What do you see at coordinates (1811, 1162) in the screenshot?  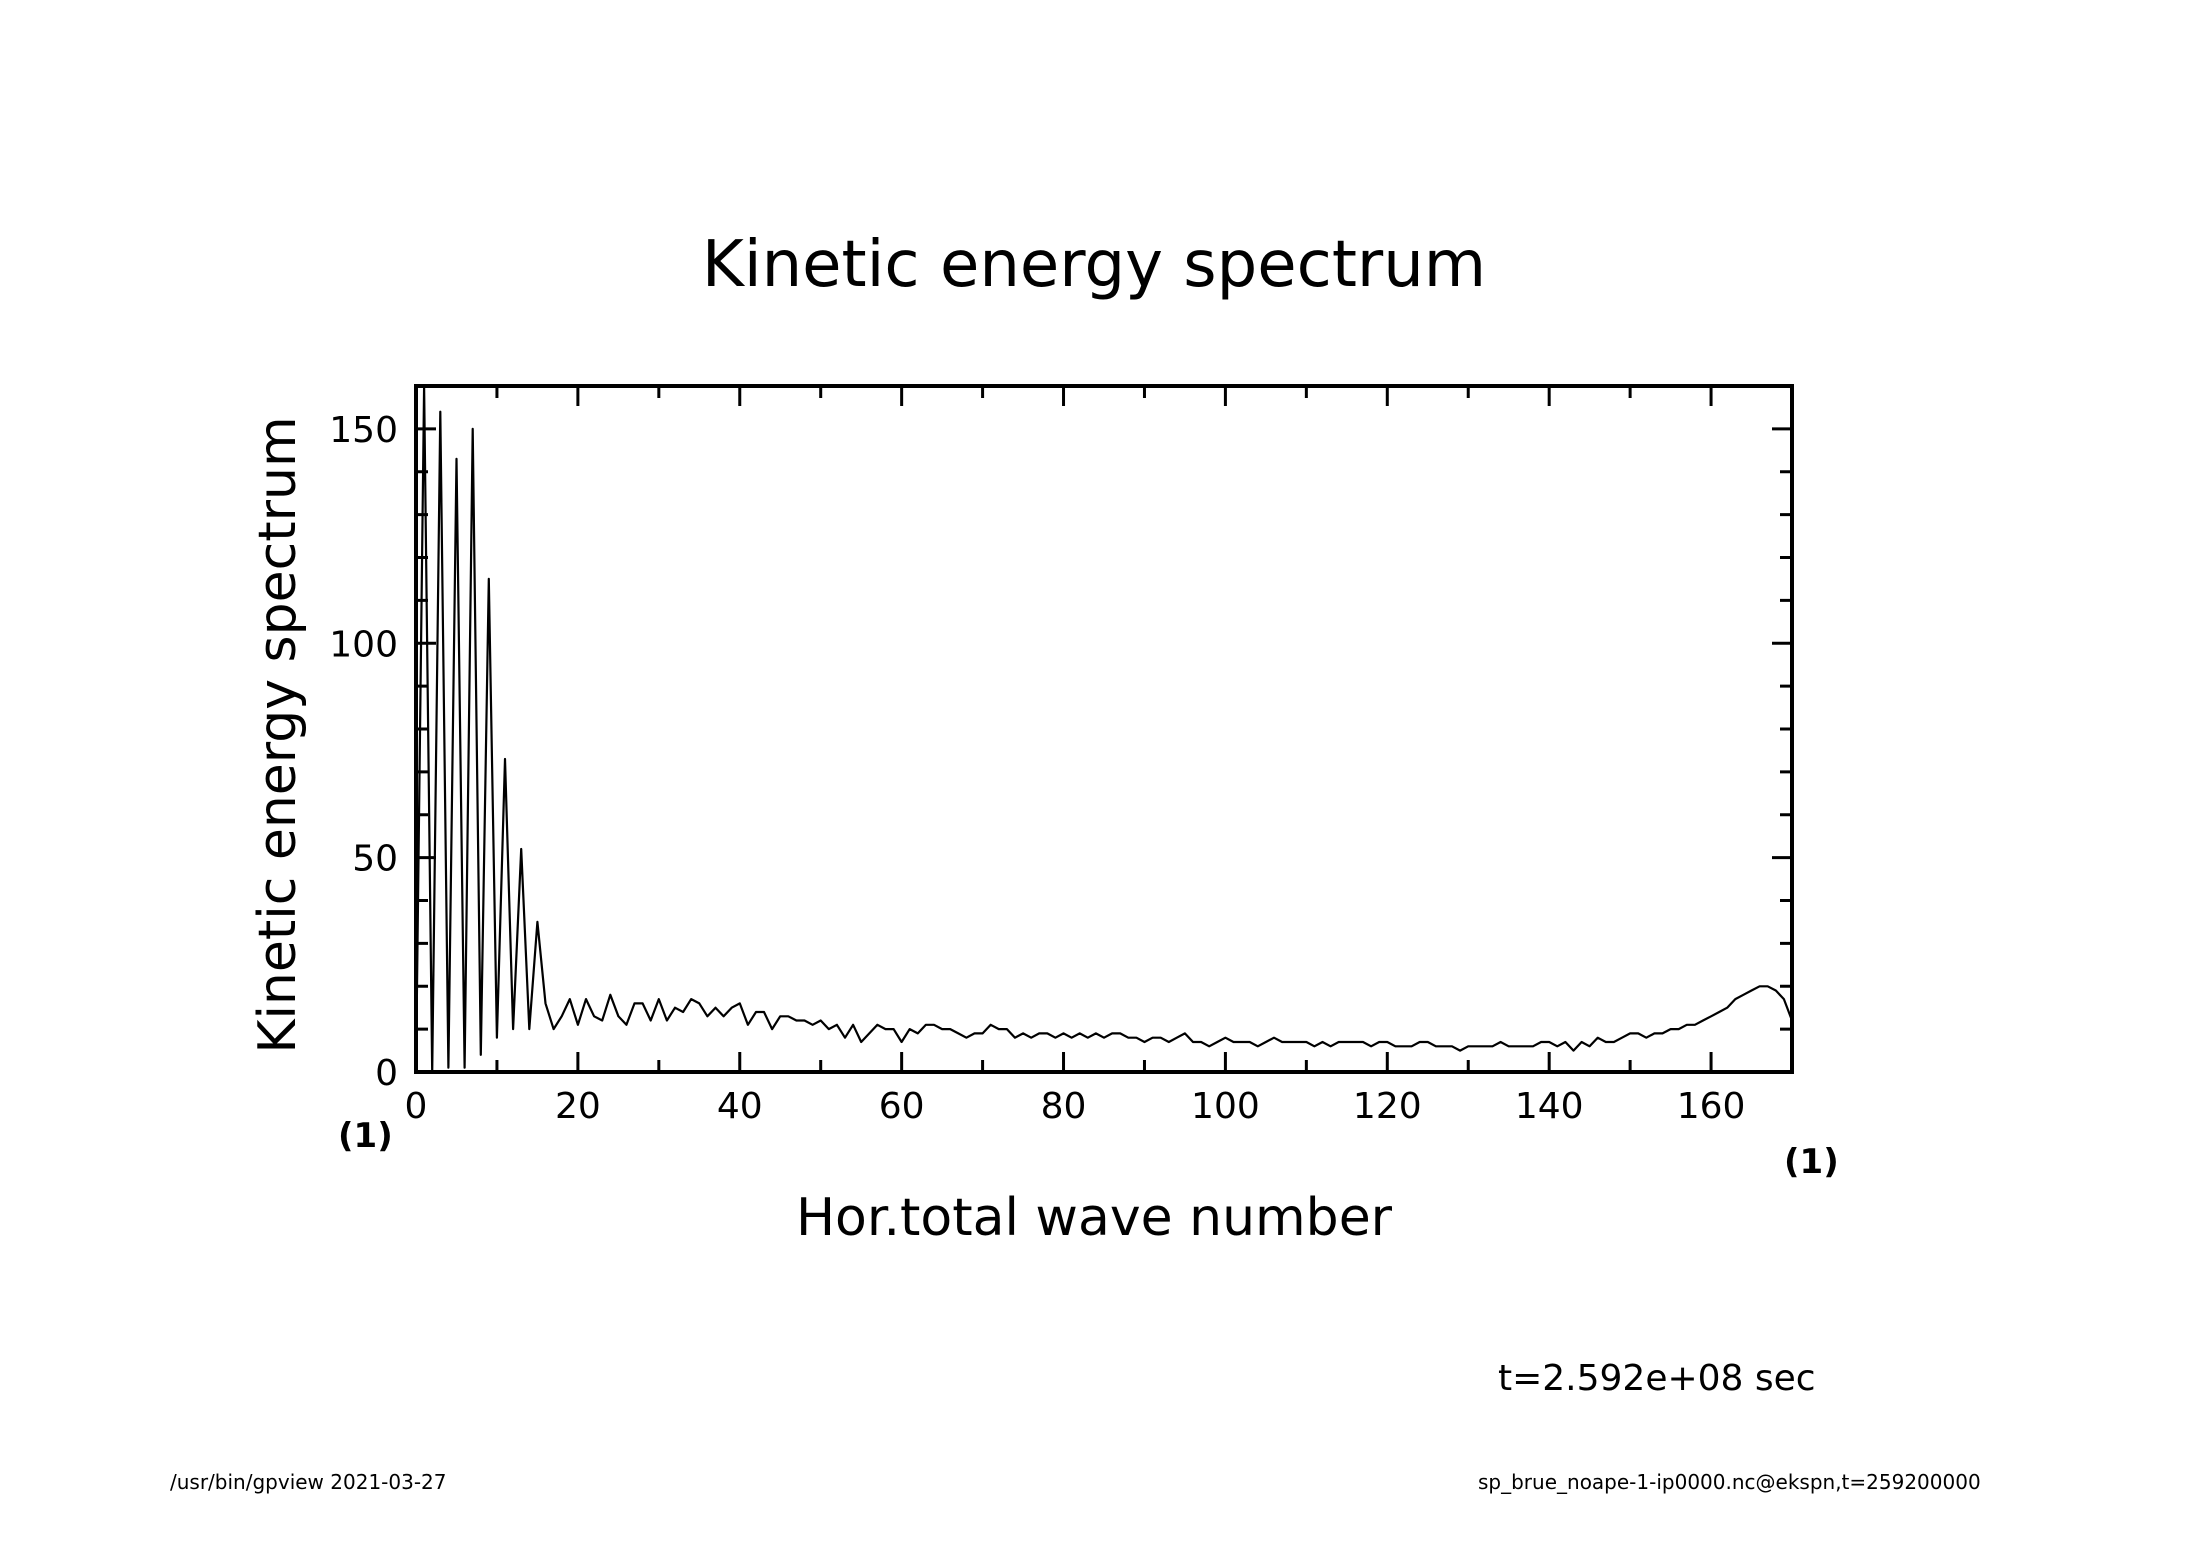 I see `x-axis-unit-right: (1)` at bounding box center [1811, 1162].